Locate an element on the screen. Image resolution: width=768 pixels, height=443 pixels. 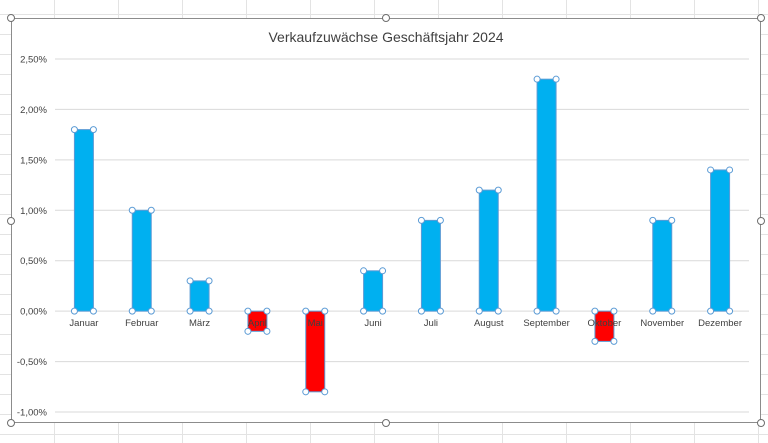
bar-märz is located at coordinates (200, 296).